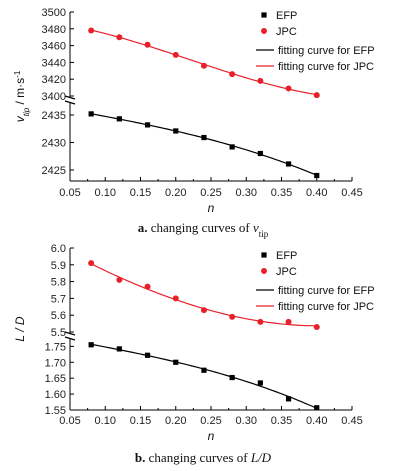  What do you see at coordinates (54, 144) in the screenshot?
I see `y-tick-label: 2430` at bounding box center [54, 144].